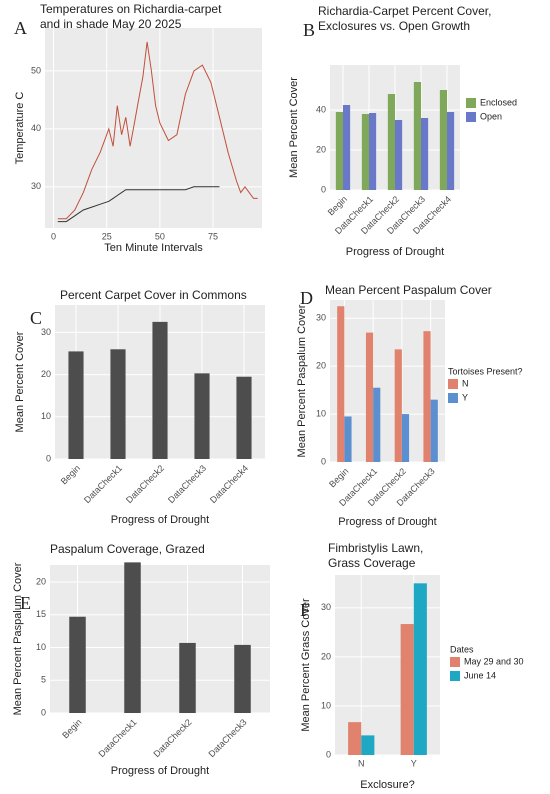  I want to click on chart-title: Fimbristylis Lawn,, so click(375, 548).